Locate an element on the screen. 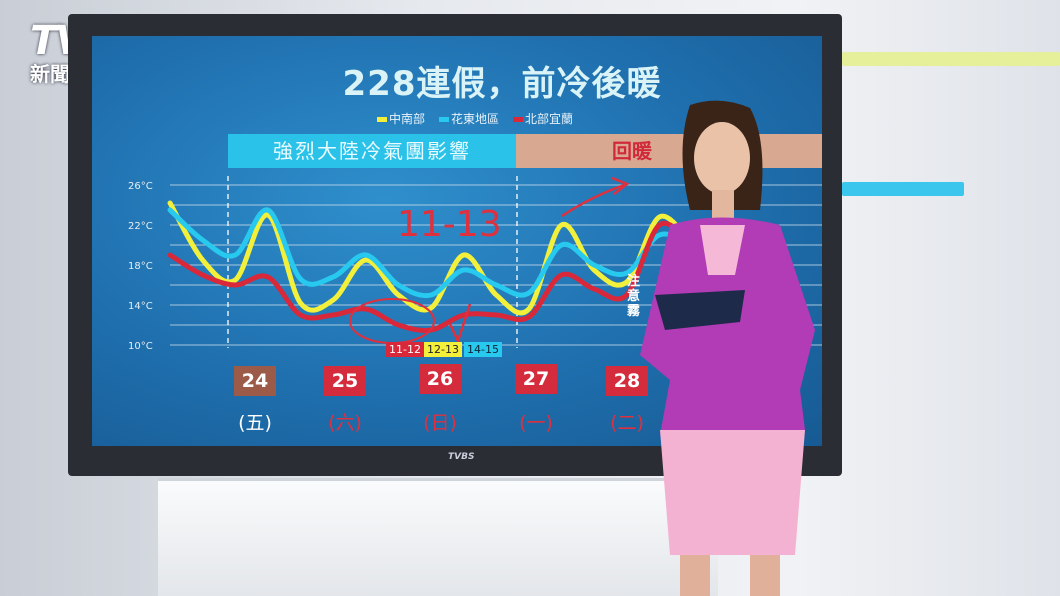 This screenshot has width=1060, height=596. weekday-label: (日) is located at coordinates (440, 423).